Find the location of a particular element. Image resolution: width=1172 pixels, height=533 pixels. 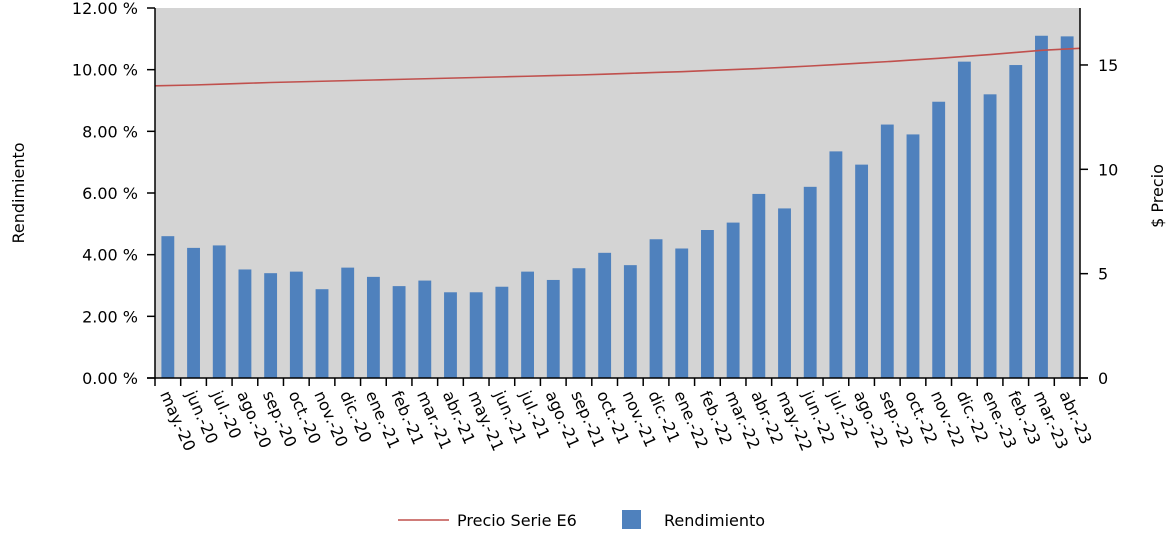

line-precio-serie-e6 is located at coordinates (617, 67).